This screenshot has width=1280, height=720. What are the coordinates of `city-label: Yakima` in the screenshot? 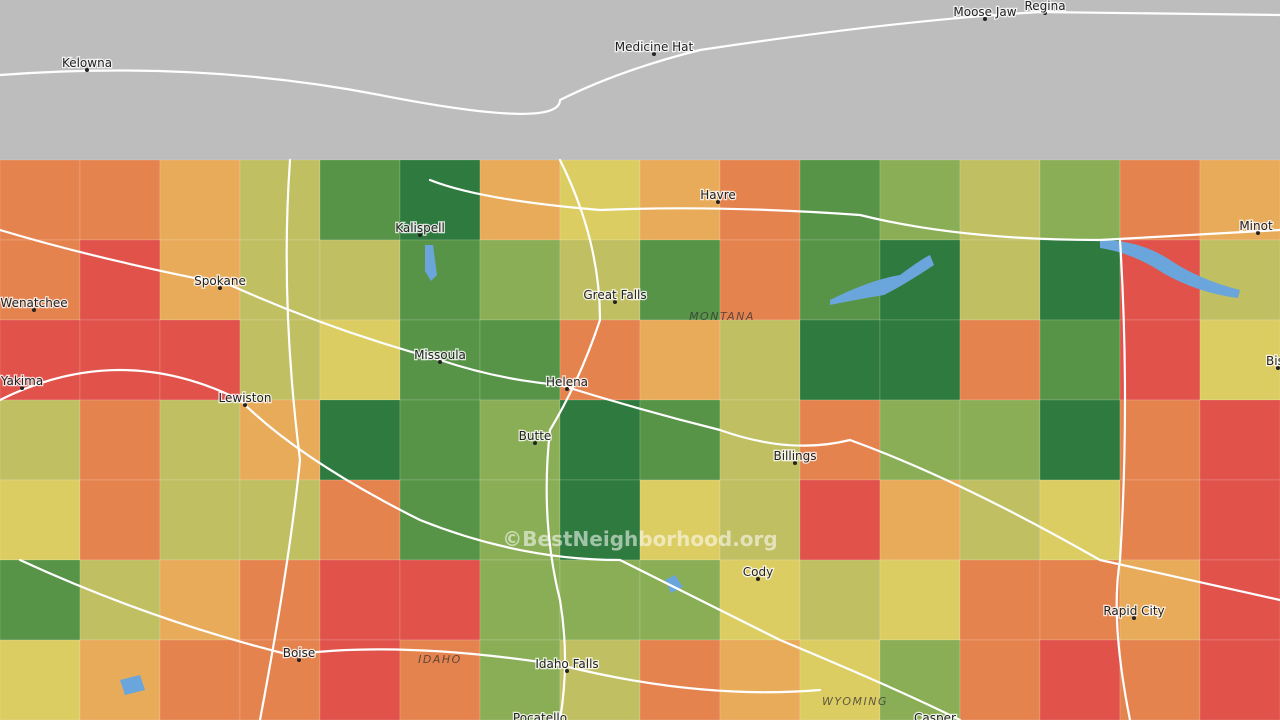 It's located at (21, 381).